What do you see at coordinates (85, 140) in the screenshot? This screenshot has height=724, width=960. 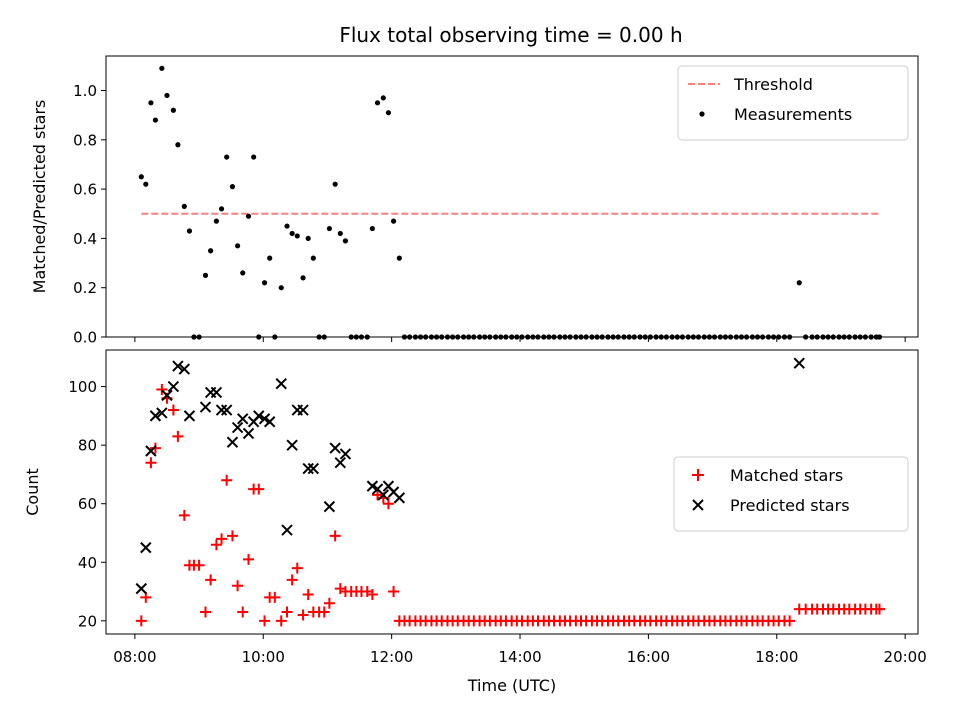 I see `y-tick-label: 0.8` at bounding box center [85, 140].